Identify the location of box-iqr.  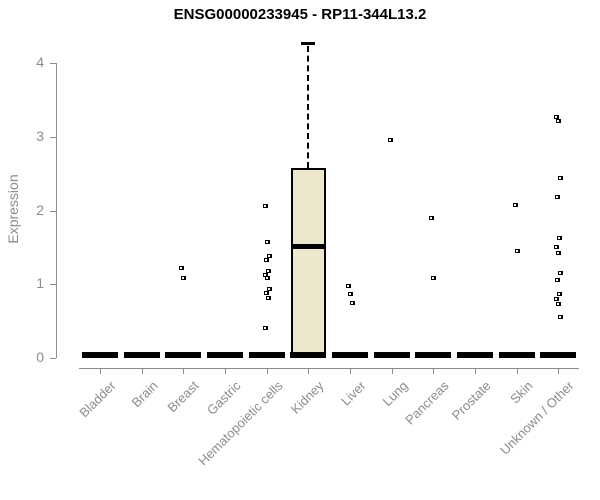
(309, 262).